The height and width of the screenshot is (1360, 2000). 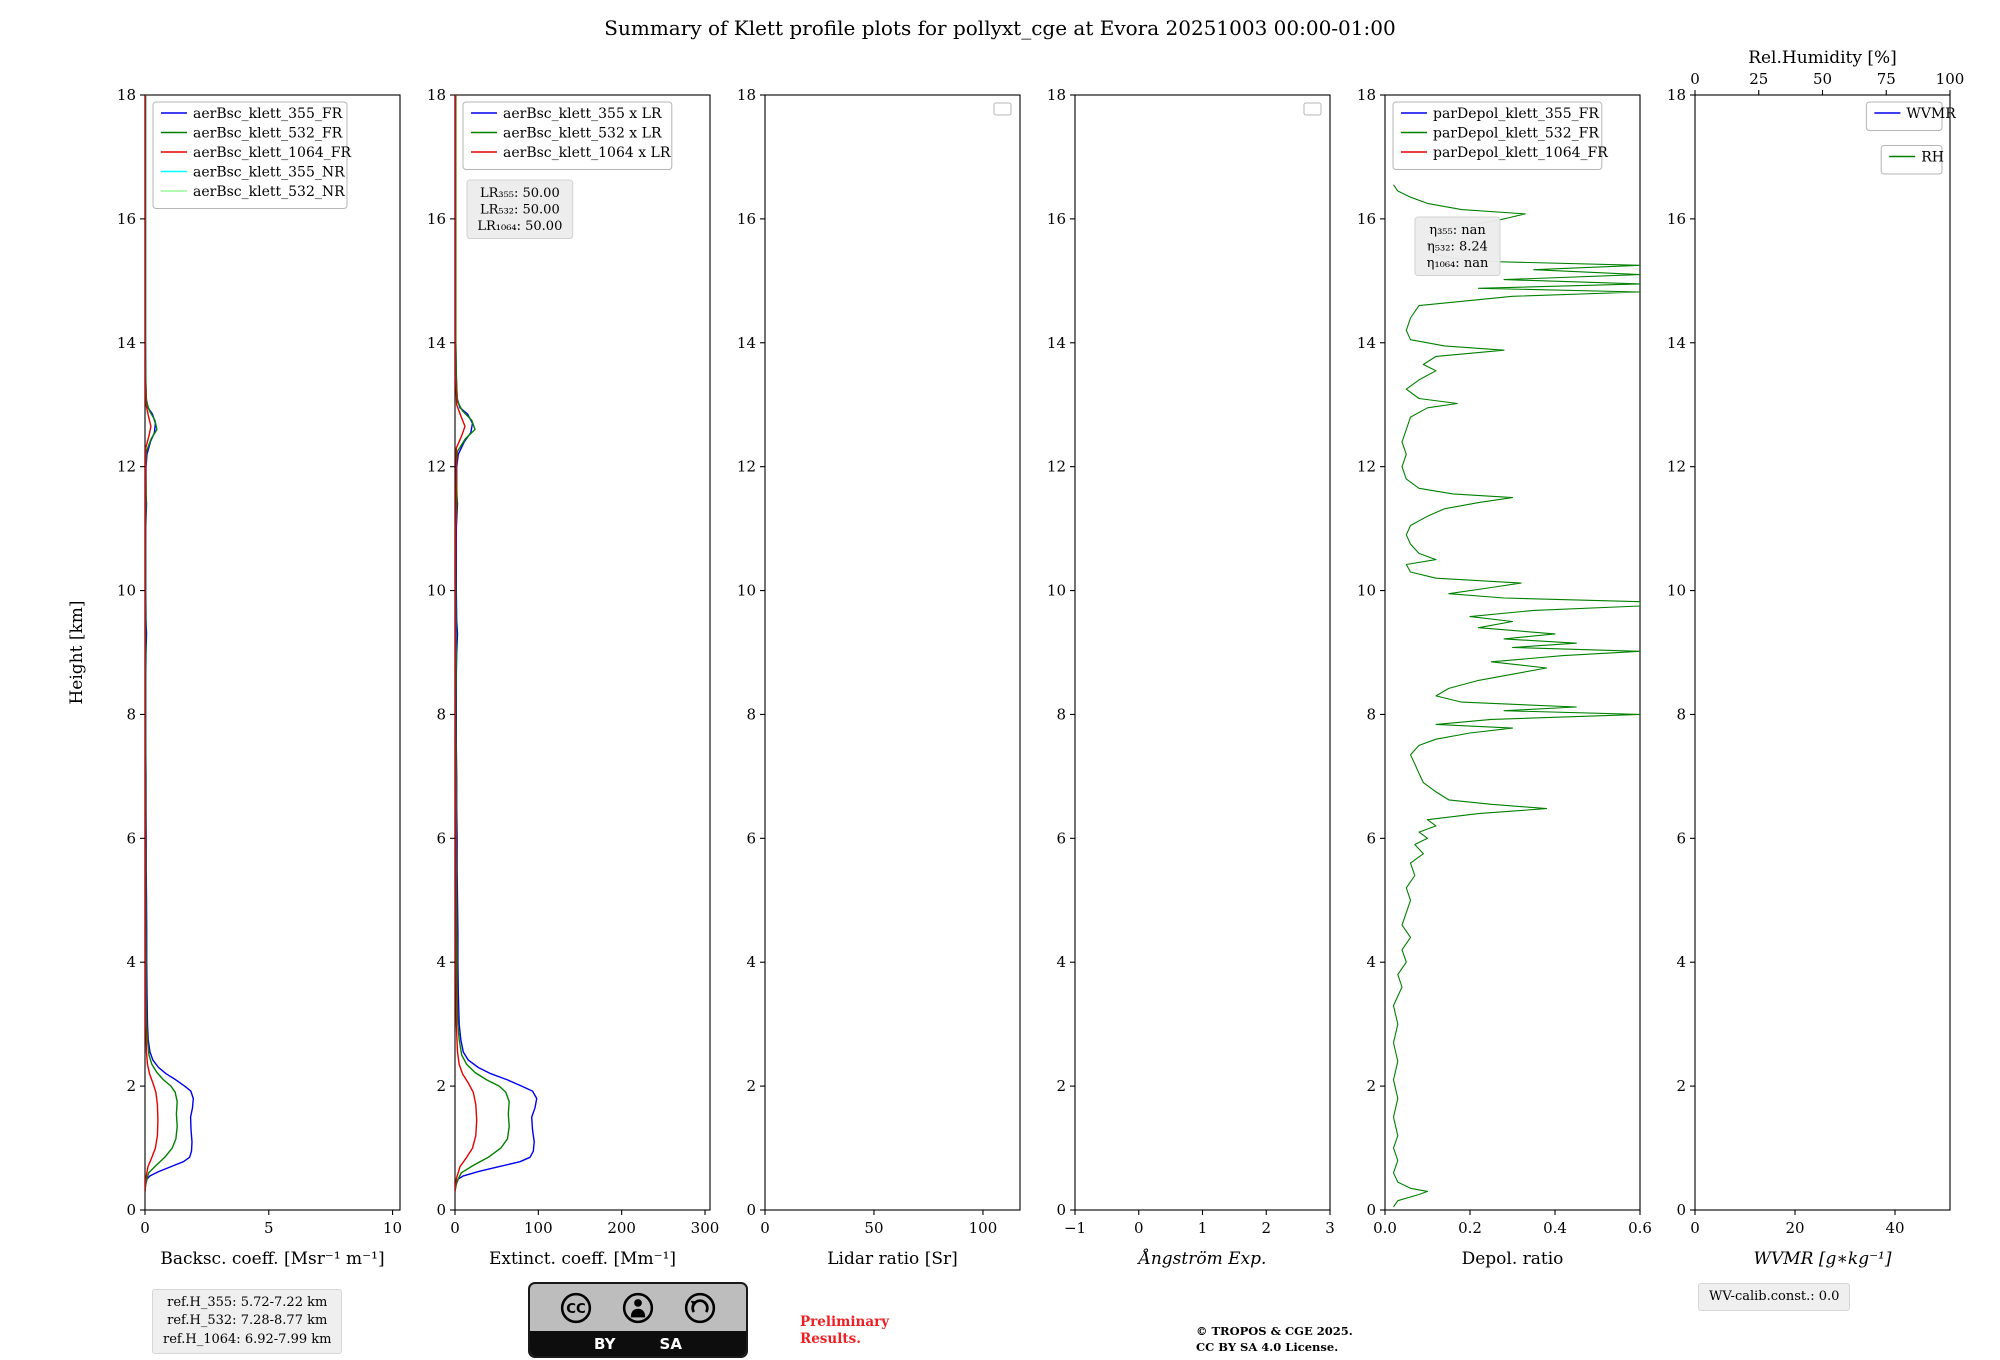 What do you see at coordinates (1676, 219) in the screenshot?
I see `svg-text: 16` at bounding box center [1676, 219].